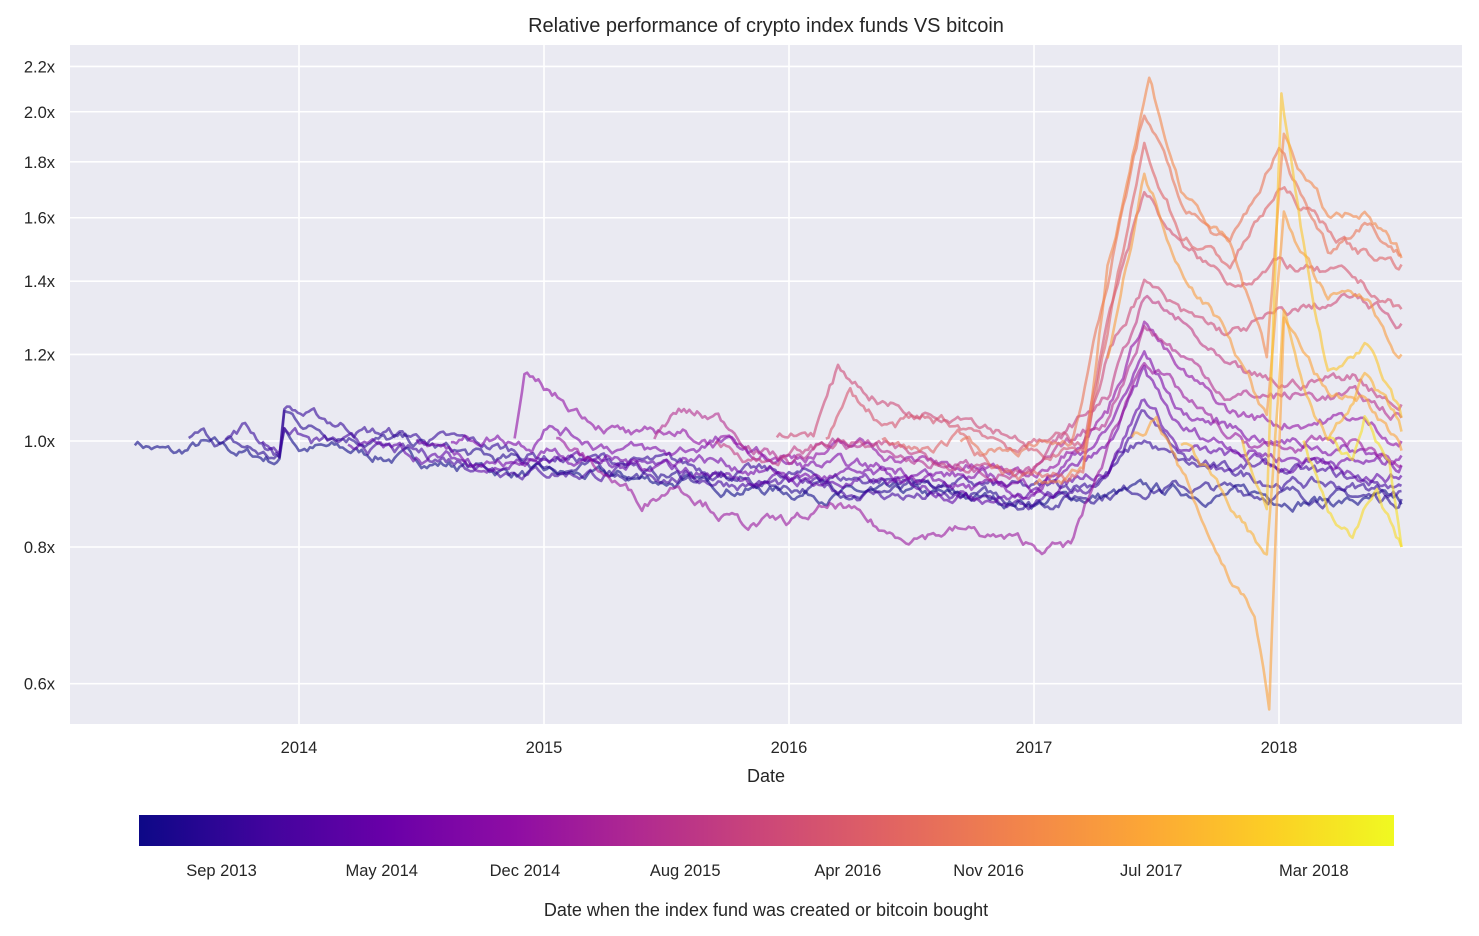 The image size is (1479, 936). I want to click on y-tick-label: 1.0x, so click(40, 442).